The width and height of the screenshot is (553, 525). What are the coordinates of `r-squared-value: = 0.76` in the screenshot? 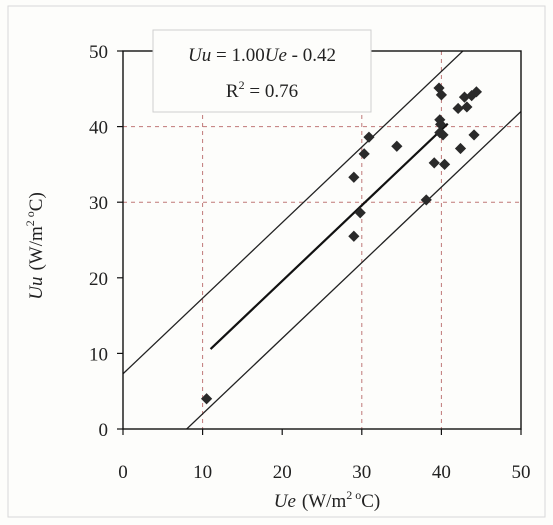 It's located at (271, 91).